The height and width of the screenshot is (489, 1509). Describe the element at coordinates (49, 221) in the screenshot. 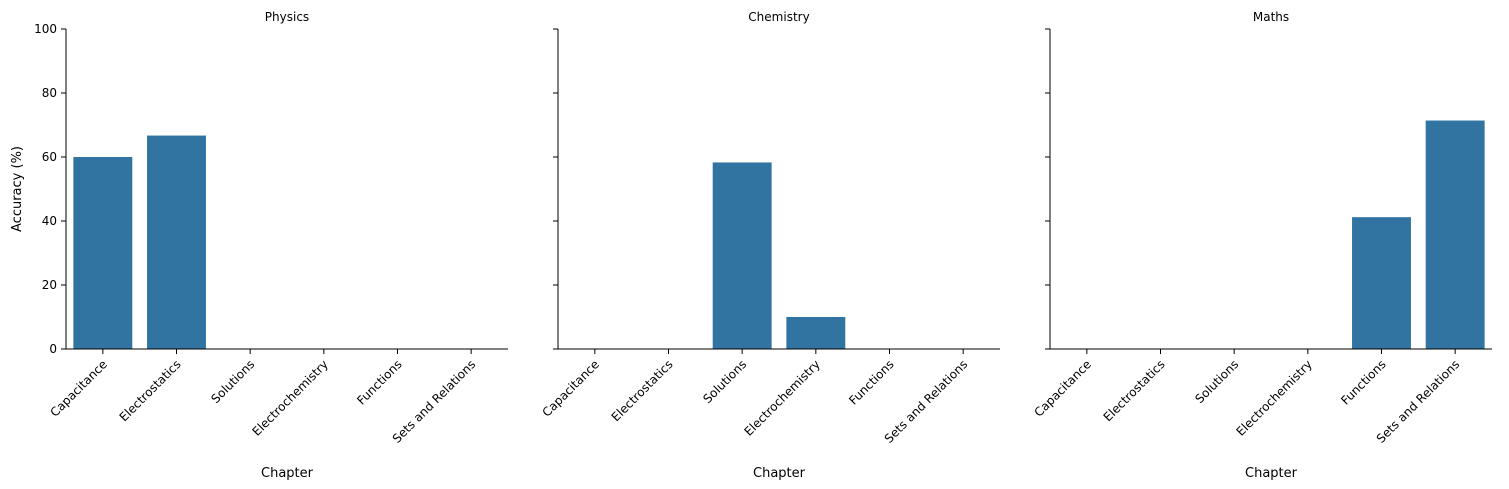

I see `y-tick-label: 40` at that location.